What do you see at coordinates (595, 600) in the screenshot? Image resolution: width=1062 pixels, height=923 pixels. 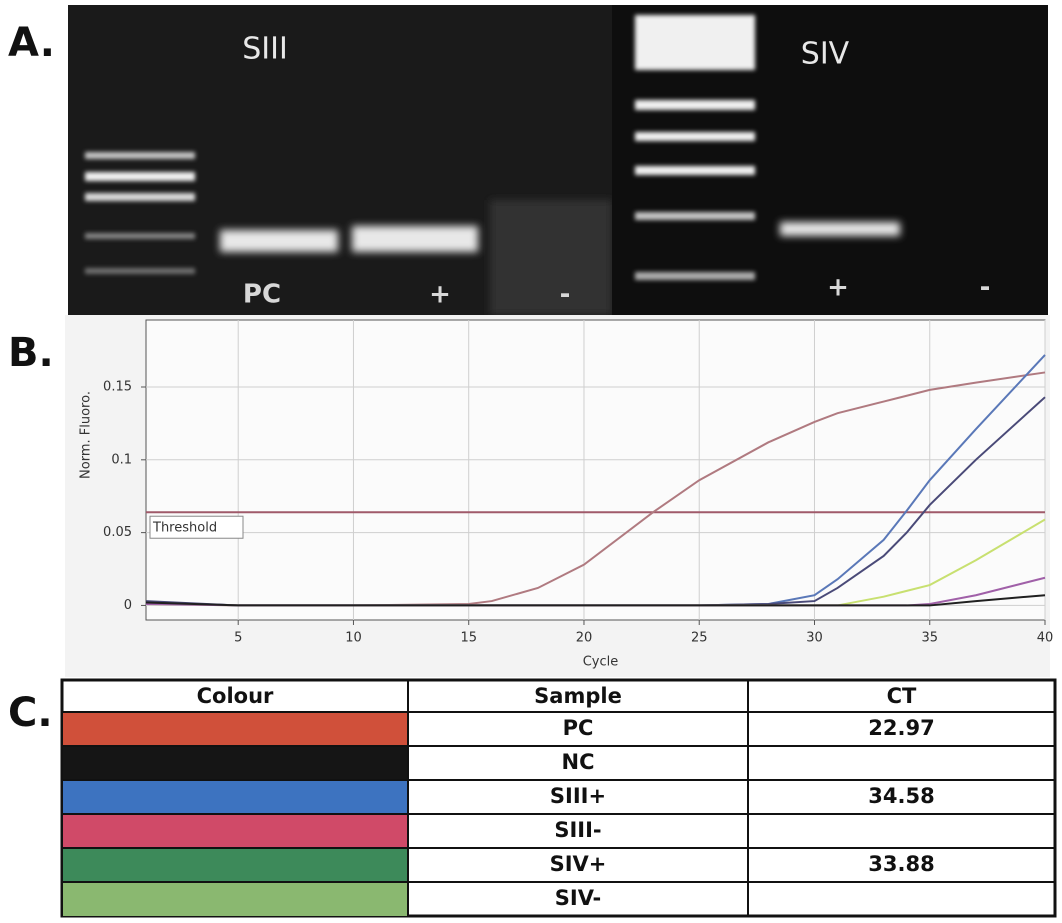 I see `series-line` at bounding box center [595, 600].